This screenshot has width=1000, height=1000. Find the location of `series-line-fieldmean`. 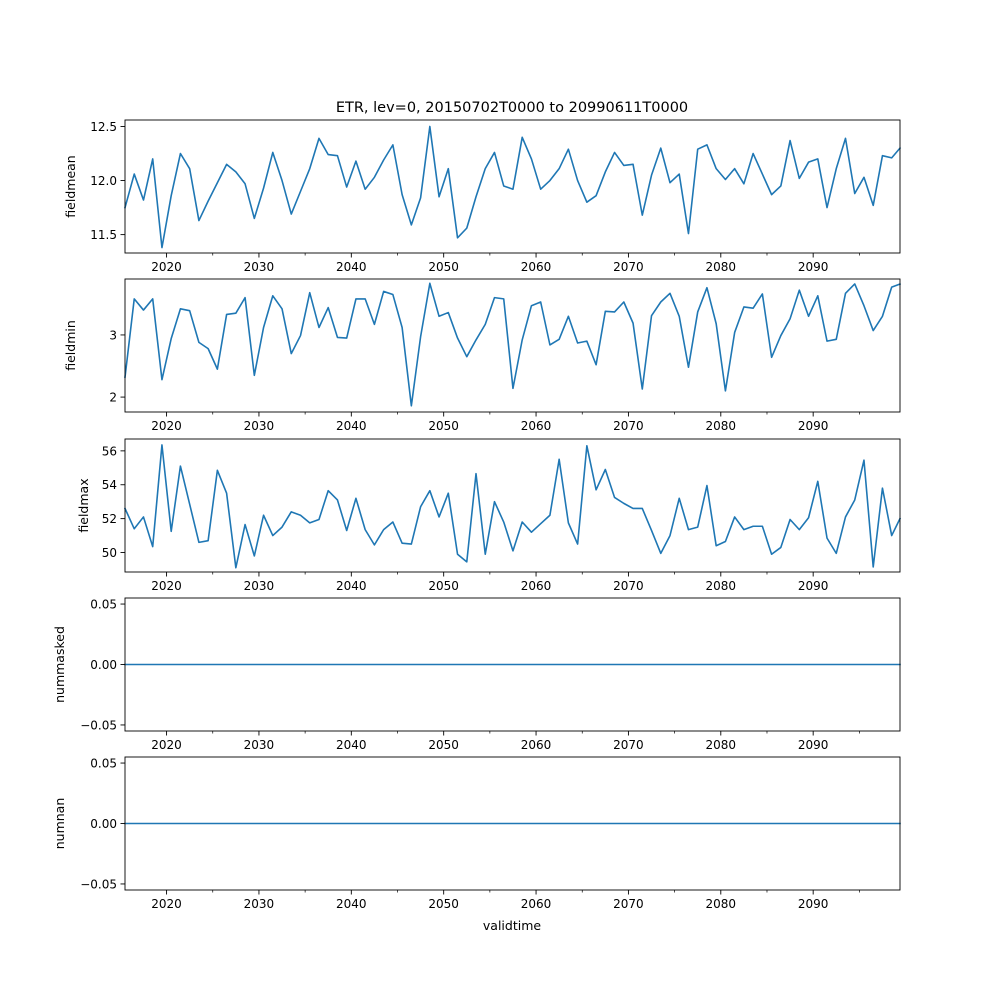

series-line-fieldmean is located at coordinates (513, 187).